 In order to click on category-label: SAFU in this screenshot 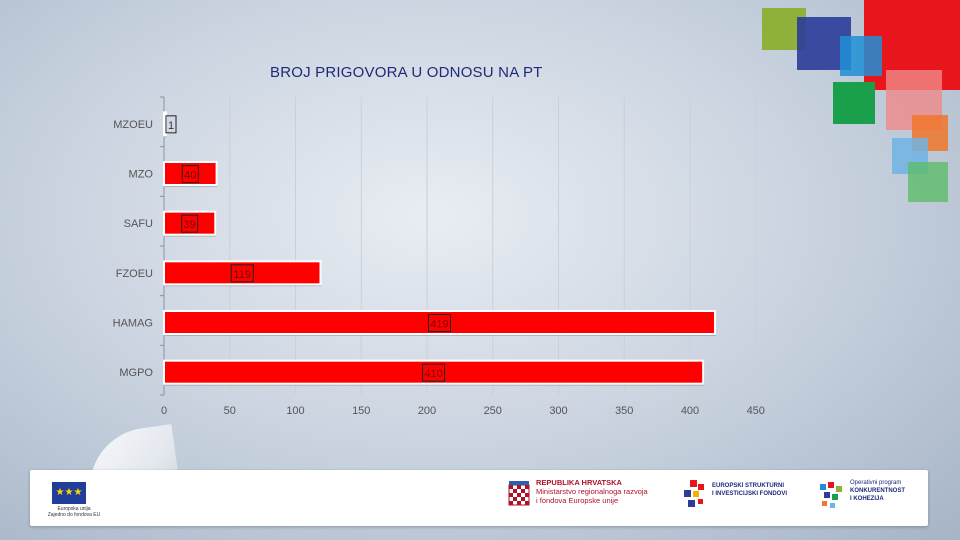, I will do `click(138, 224)`.